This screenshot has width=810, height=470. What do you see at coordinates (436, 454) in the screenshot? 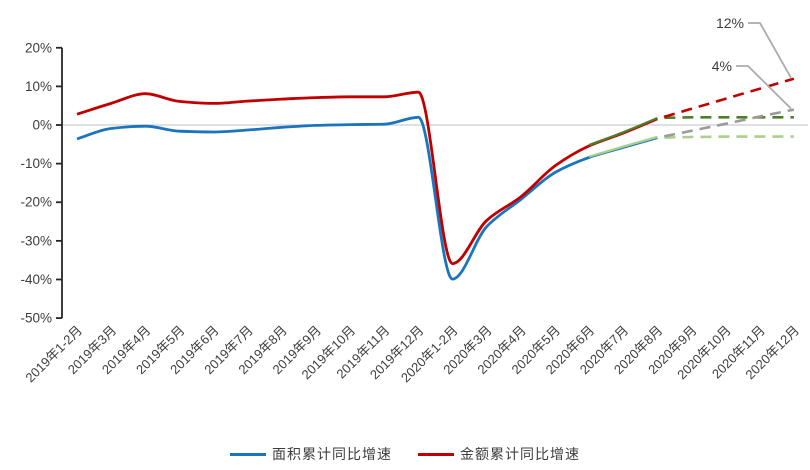
I see `legend-swatch-amount` at bounding box center [436, 454].